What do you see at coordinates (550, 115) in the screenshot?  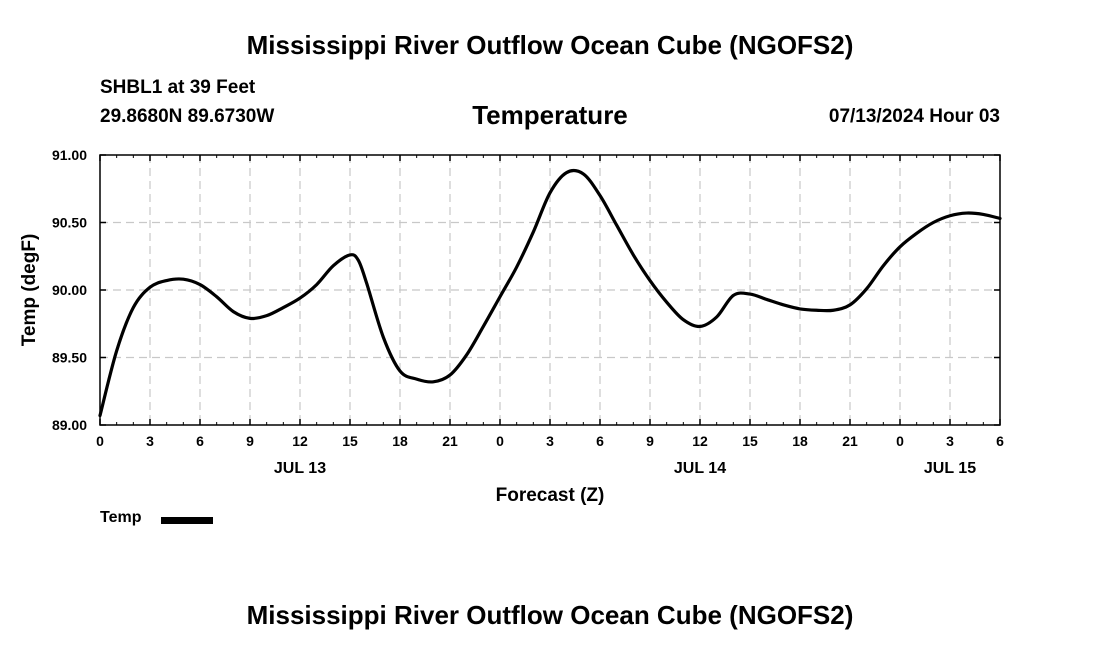 I see `variable-title: Temperature` at bounding box center [550, 115].